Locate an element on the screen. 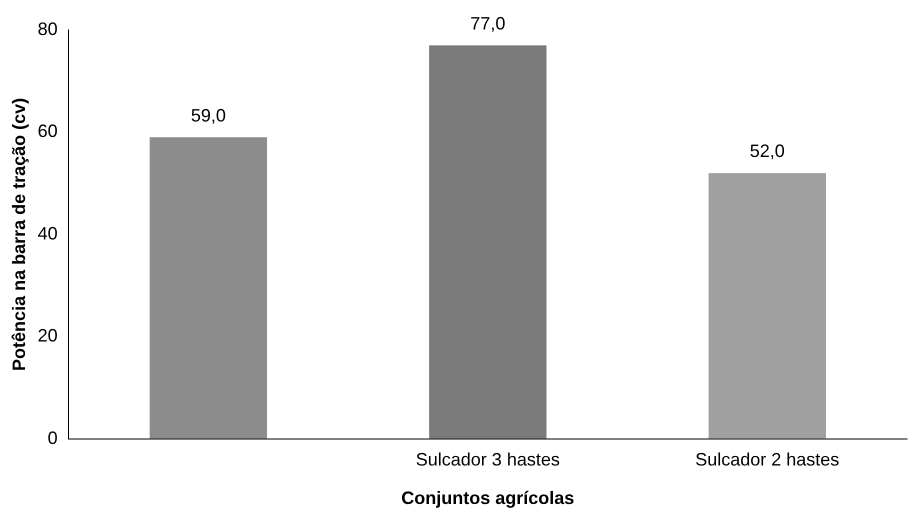  x-tick-label: Sulcador 2 hastes is located at coordinates (767, 460).